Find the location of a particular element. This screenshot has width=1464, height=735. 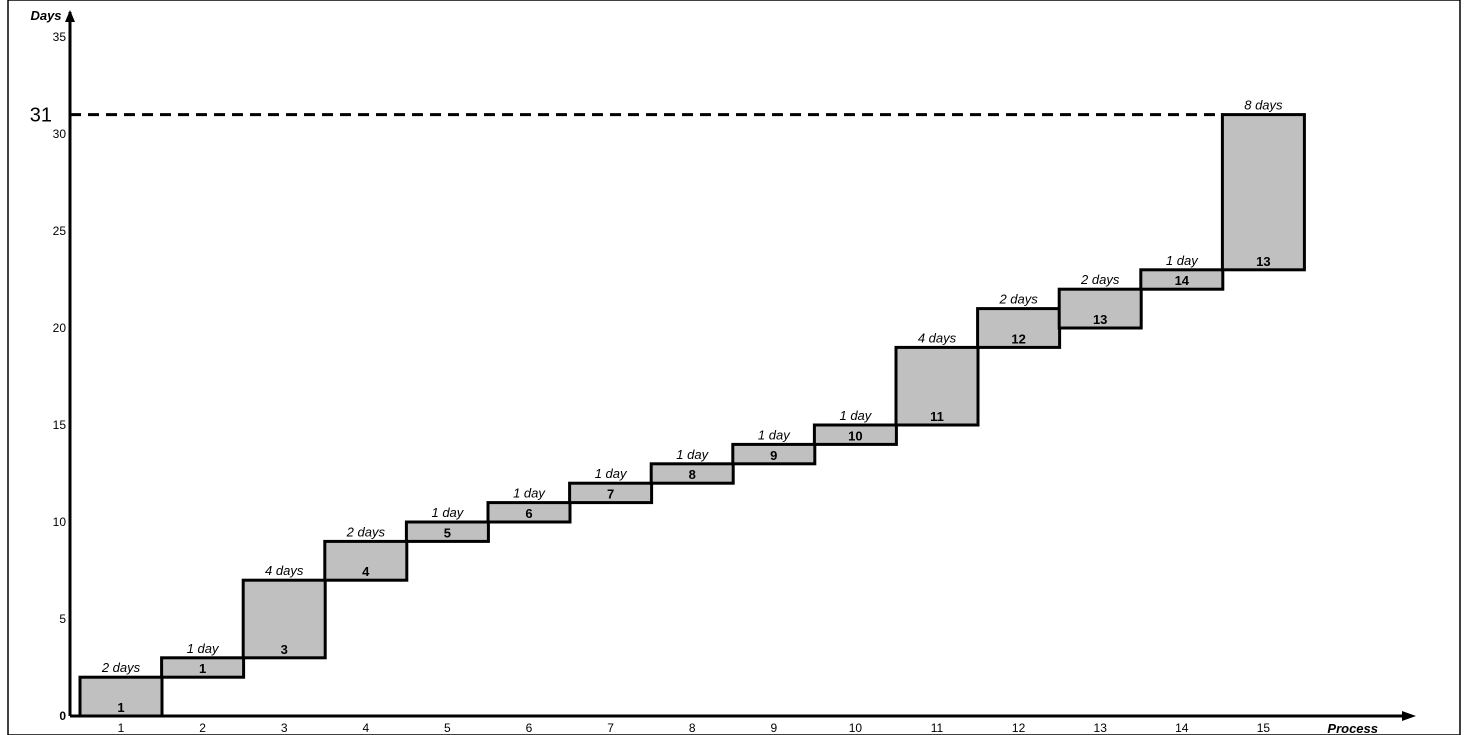

x-tick-label: 11 is located at coordinates (937, 728).